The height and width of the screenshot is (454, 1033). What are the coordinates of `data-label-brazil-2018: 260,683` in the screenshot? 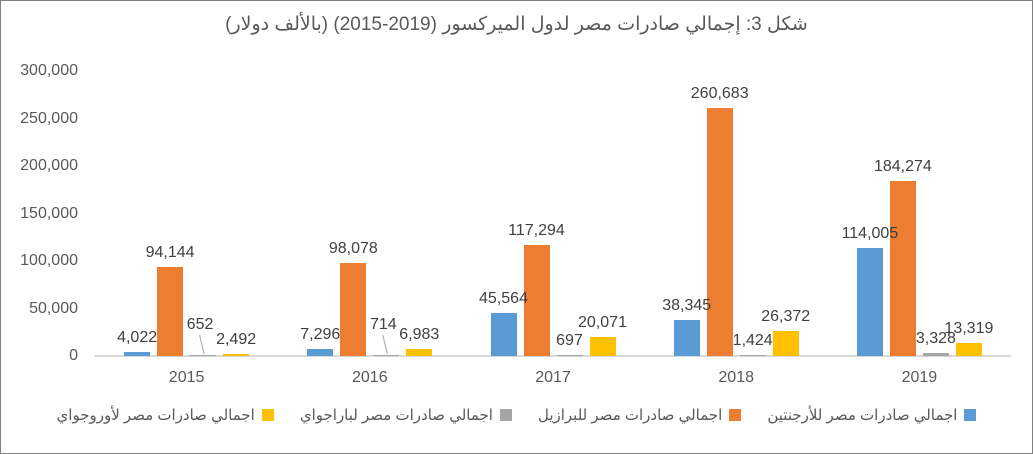 It's located at (719, 94).